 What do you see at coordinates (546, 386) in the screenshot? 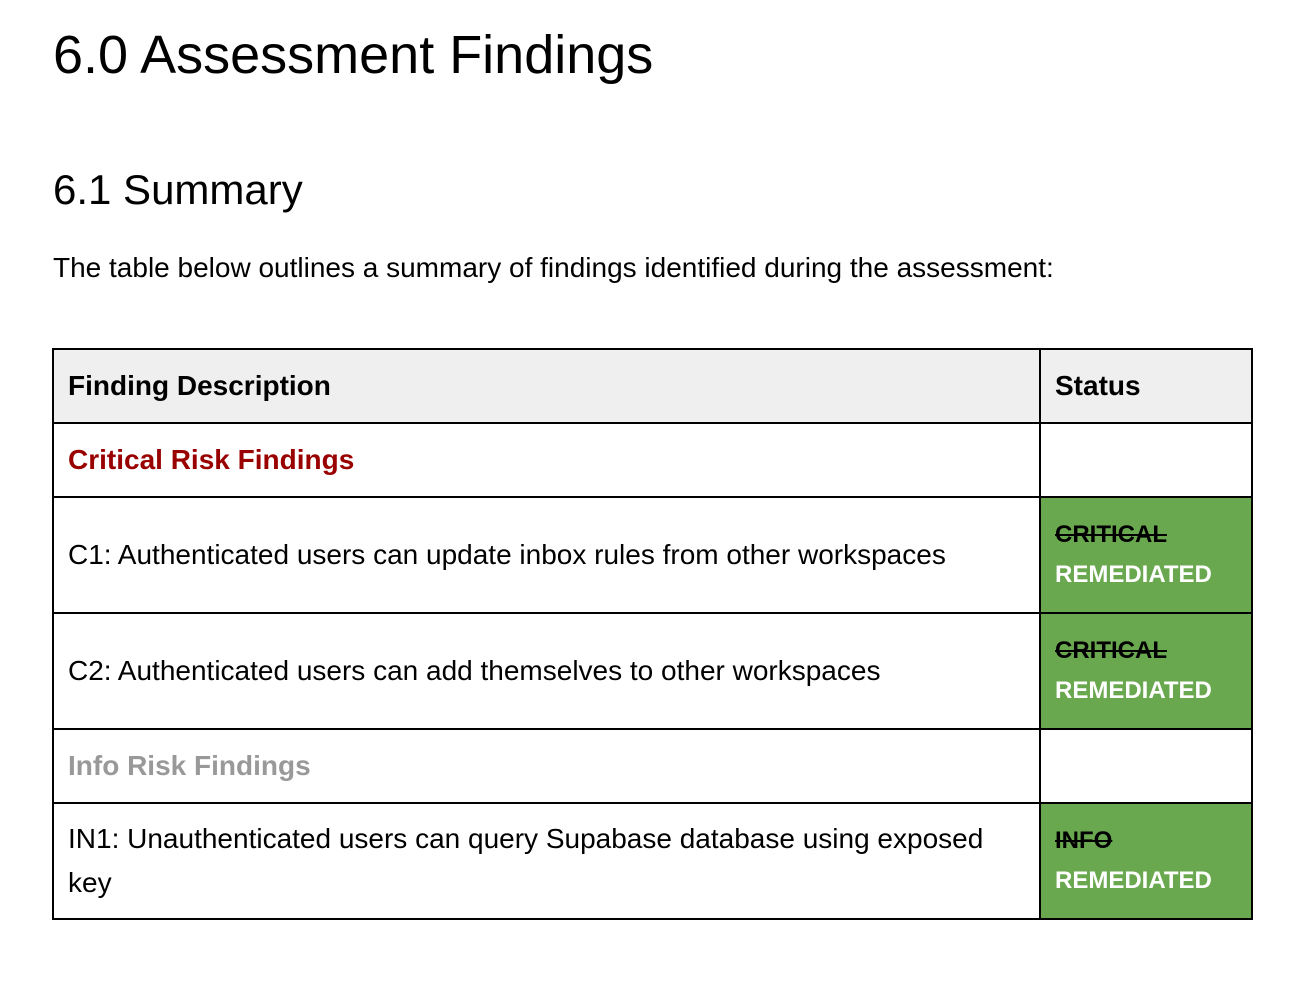
I see `header-description: Finding Description` at bounding box center [546, 386].